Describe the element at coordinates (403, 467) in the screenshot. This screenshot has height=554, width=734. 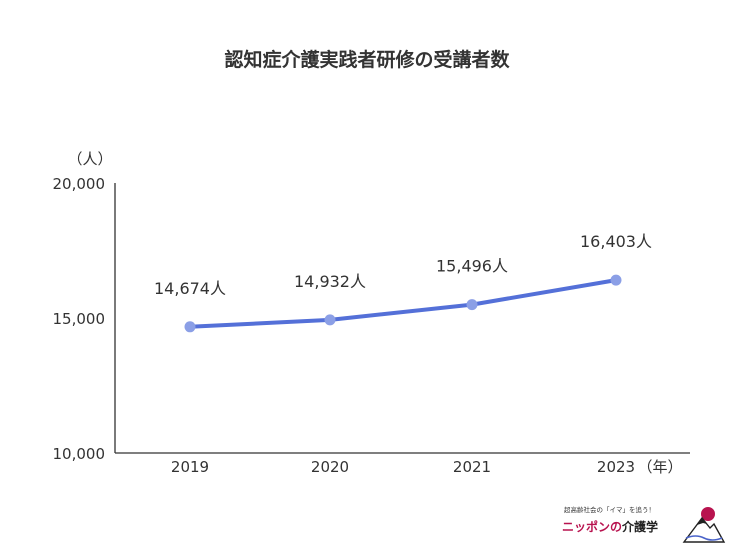
I see `x-tick-labels: 2019 2020 2021 2023` at that location.